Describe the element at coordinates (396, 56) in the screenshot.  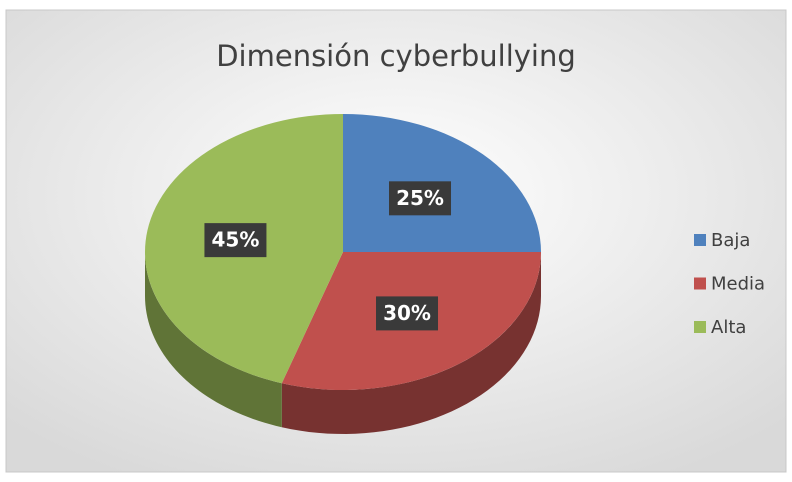
I see `chart-title: Dimensión cyberbullying` at that location.